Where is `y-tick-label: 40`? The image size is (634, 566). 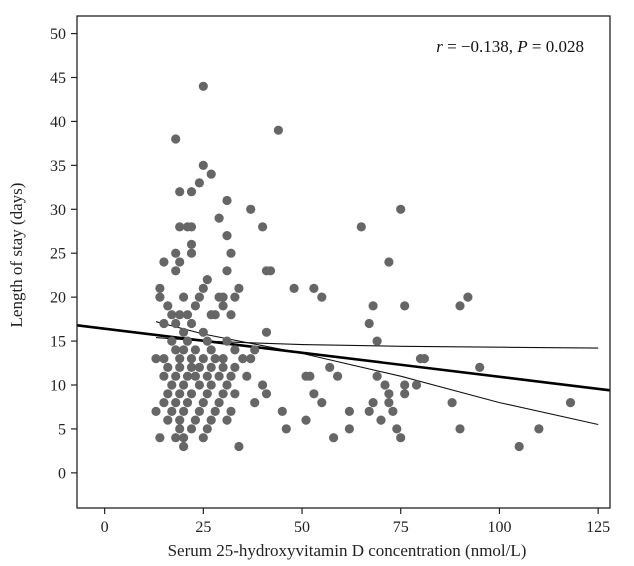 y-tick-label: 40 is located at coordinates (58, 122).